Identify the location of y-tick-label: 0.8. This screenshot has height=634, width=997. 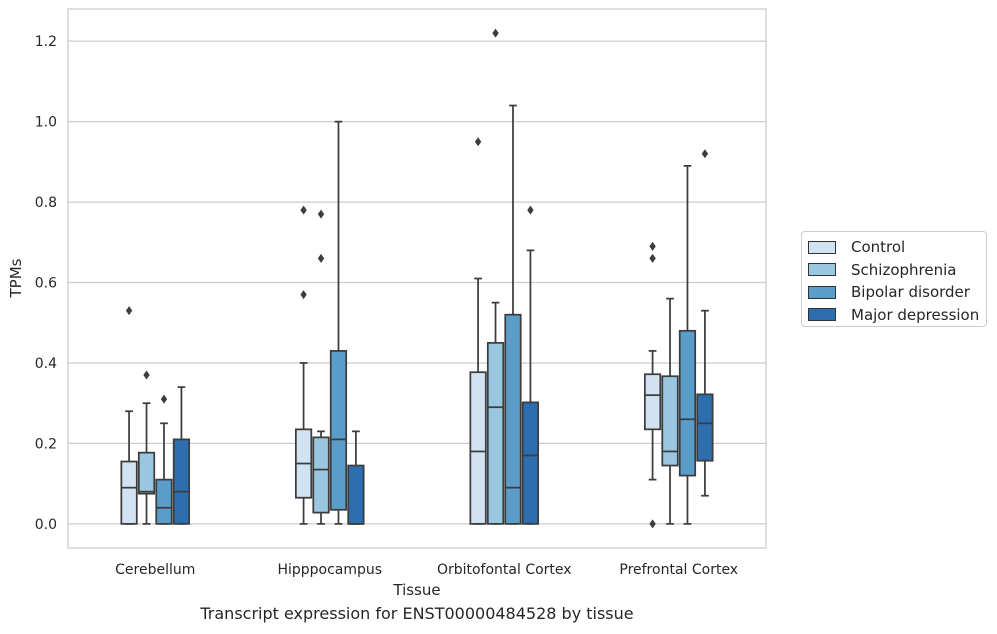
(46, 203).